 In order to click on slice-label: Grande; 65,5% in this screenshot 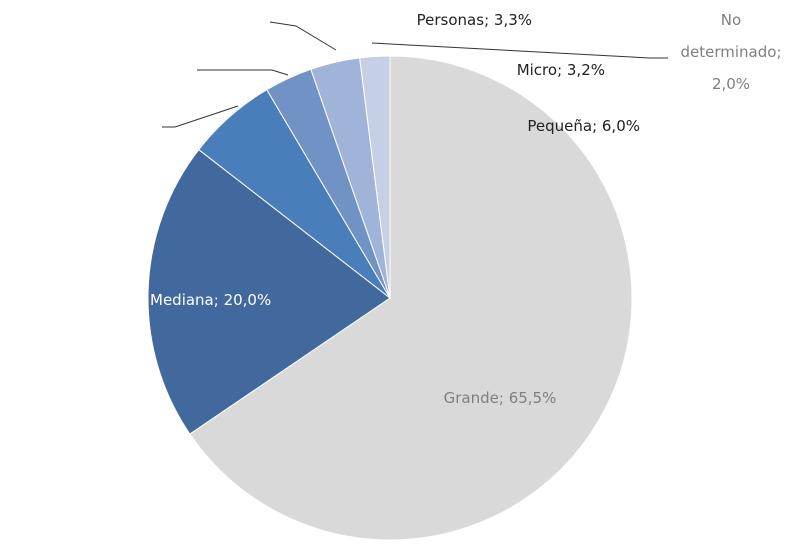, I will do `click(500, 398)`.